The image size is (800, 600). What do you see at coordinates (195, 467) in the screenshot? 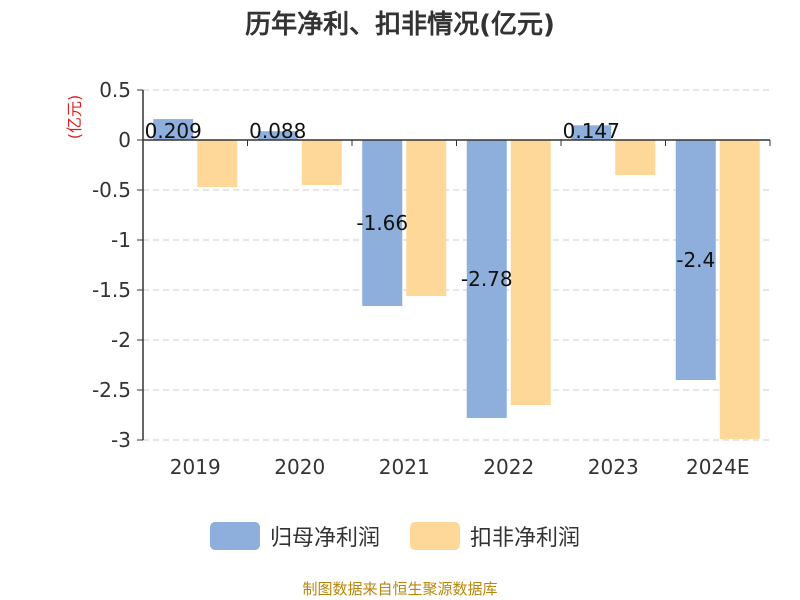
I see `x-category-label: 2019` at bounding box center [195, 467].